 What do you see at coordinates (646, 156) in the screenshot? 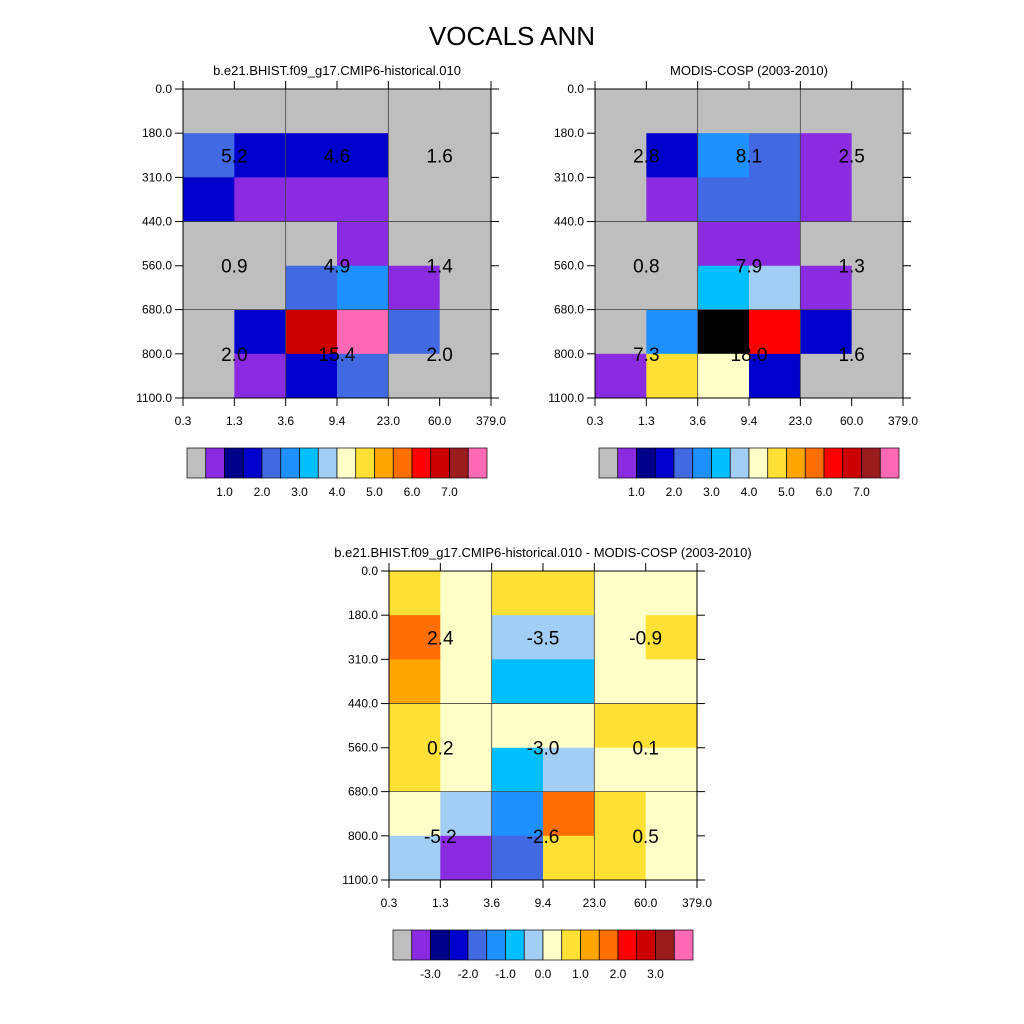
I see `data-label: 2.8` at bounding box center [646, 156].